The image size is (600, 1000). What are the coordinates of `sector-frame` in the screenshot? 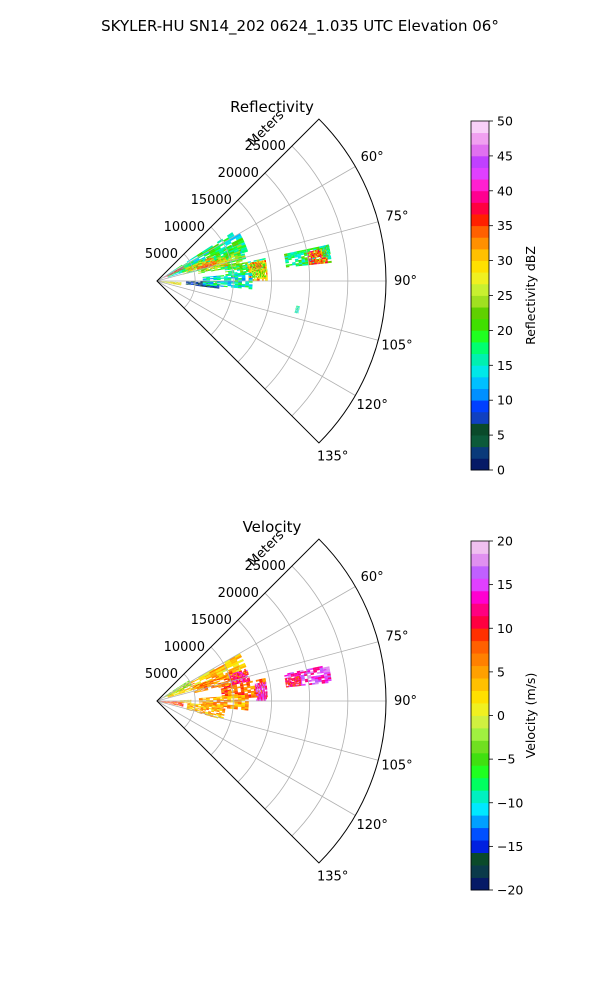 It's located at (271, 281).